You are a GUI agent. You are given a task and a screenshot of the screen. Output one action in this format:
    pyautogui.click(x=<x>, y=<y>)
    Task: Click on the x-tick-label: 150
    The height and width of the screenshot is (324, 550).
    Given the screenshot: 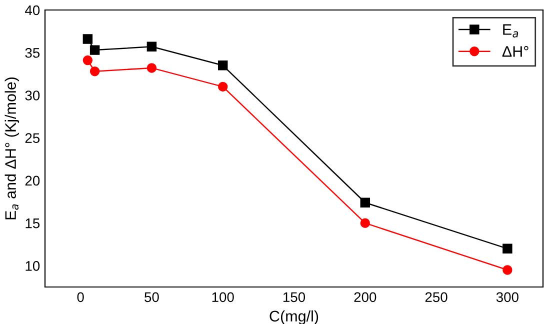 What is the action you would take?
    pyautogui.click(x=294, y=297)
    